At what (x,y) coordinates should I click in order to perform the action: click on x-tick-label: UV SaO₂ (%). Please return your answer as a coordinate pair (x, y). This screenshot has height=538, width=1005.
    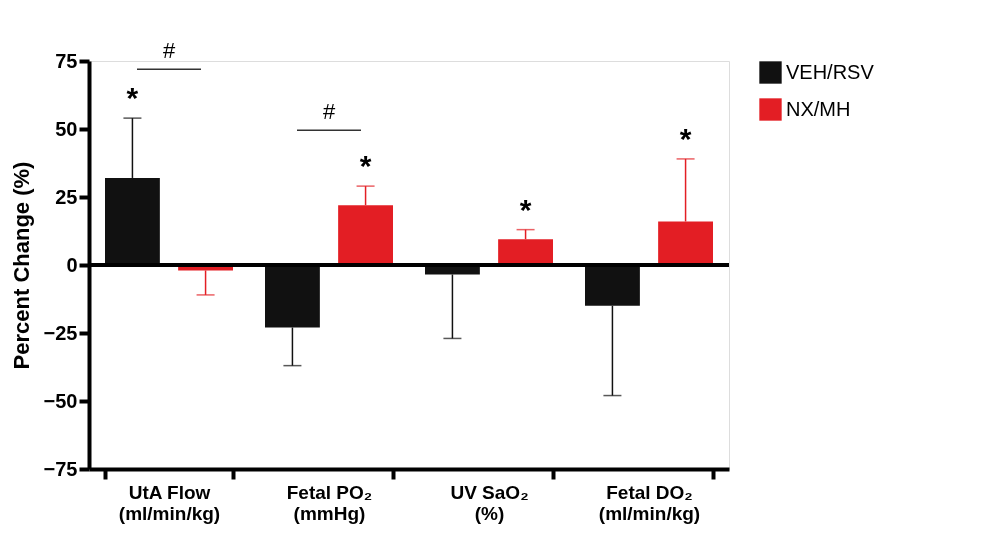
    Looking at the image, I should click on (489, 502).